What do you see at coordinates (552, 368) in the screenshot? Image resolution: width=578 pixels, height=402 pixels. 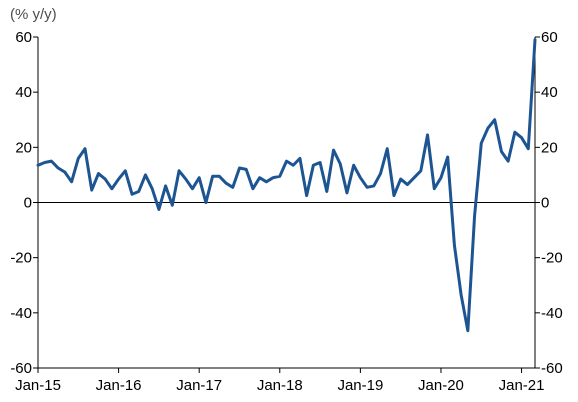 I see `y-tick-label-right: -60` at bounding box center [552, 368].